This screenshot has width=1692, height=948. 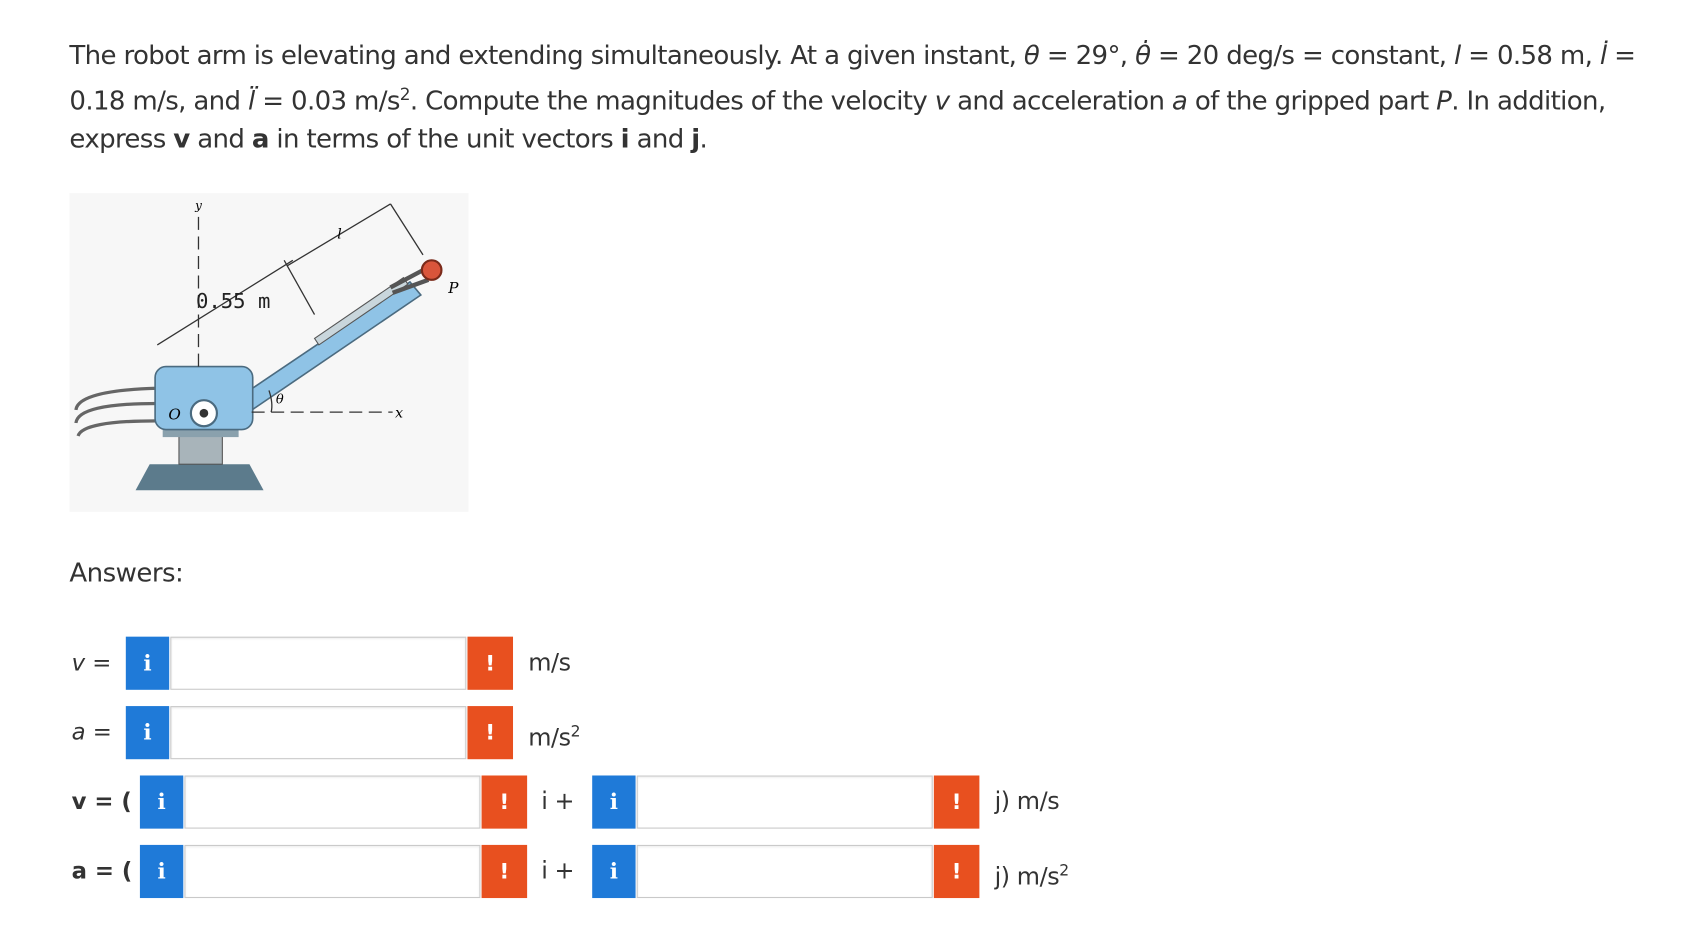 I want to click on arm-rod, so click(x=361, y=311).